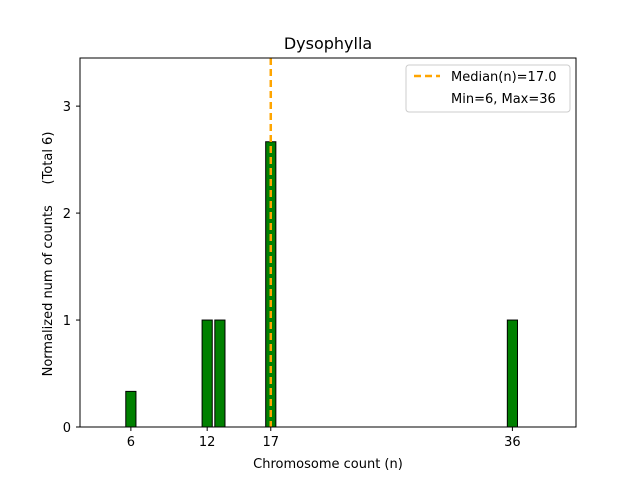  What do you see at coordinates (71, 268) in the screenshot?
I see `y-ticks-layer: 0 1 2 3` at bounding box center [71, 268].